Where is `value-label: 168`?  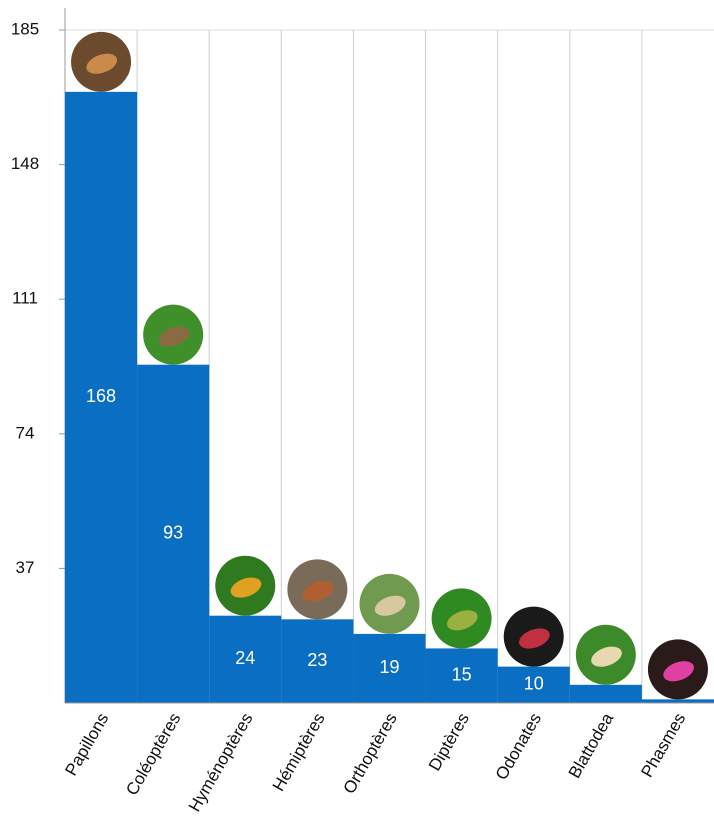
value-label: 168 is located at coordinates (101, 396).